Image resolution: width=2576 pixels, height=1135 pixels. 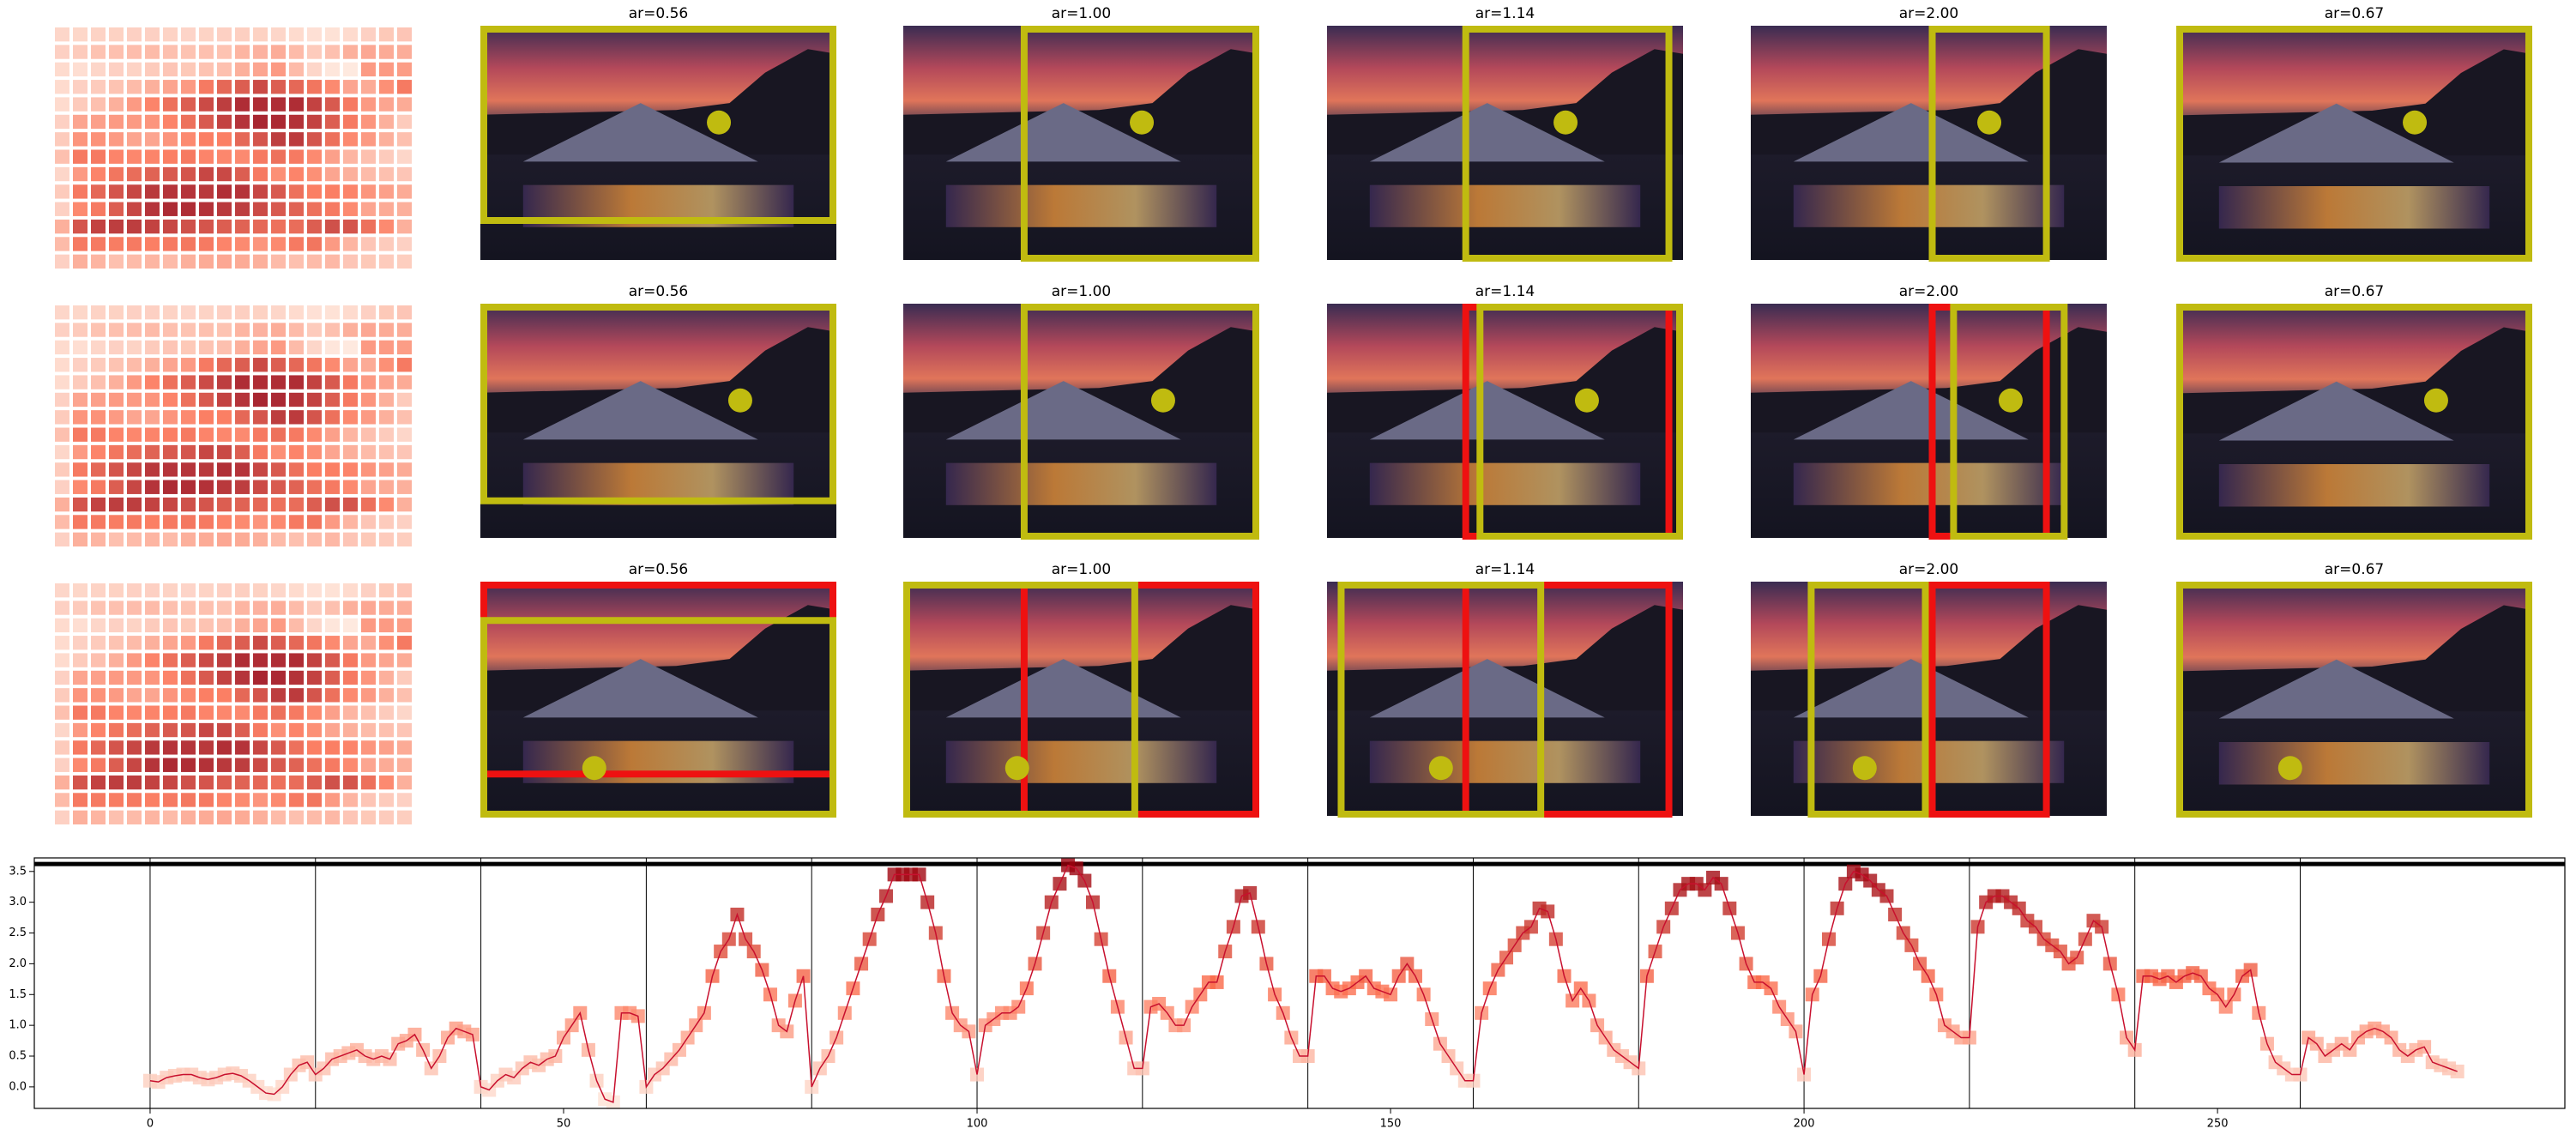 I want to click on x-tick-label: 50, so click(x=564, y=1124).